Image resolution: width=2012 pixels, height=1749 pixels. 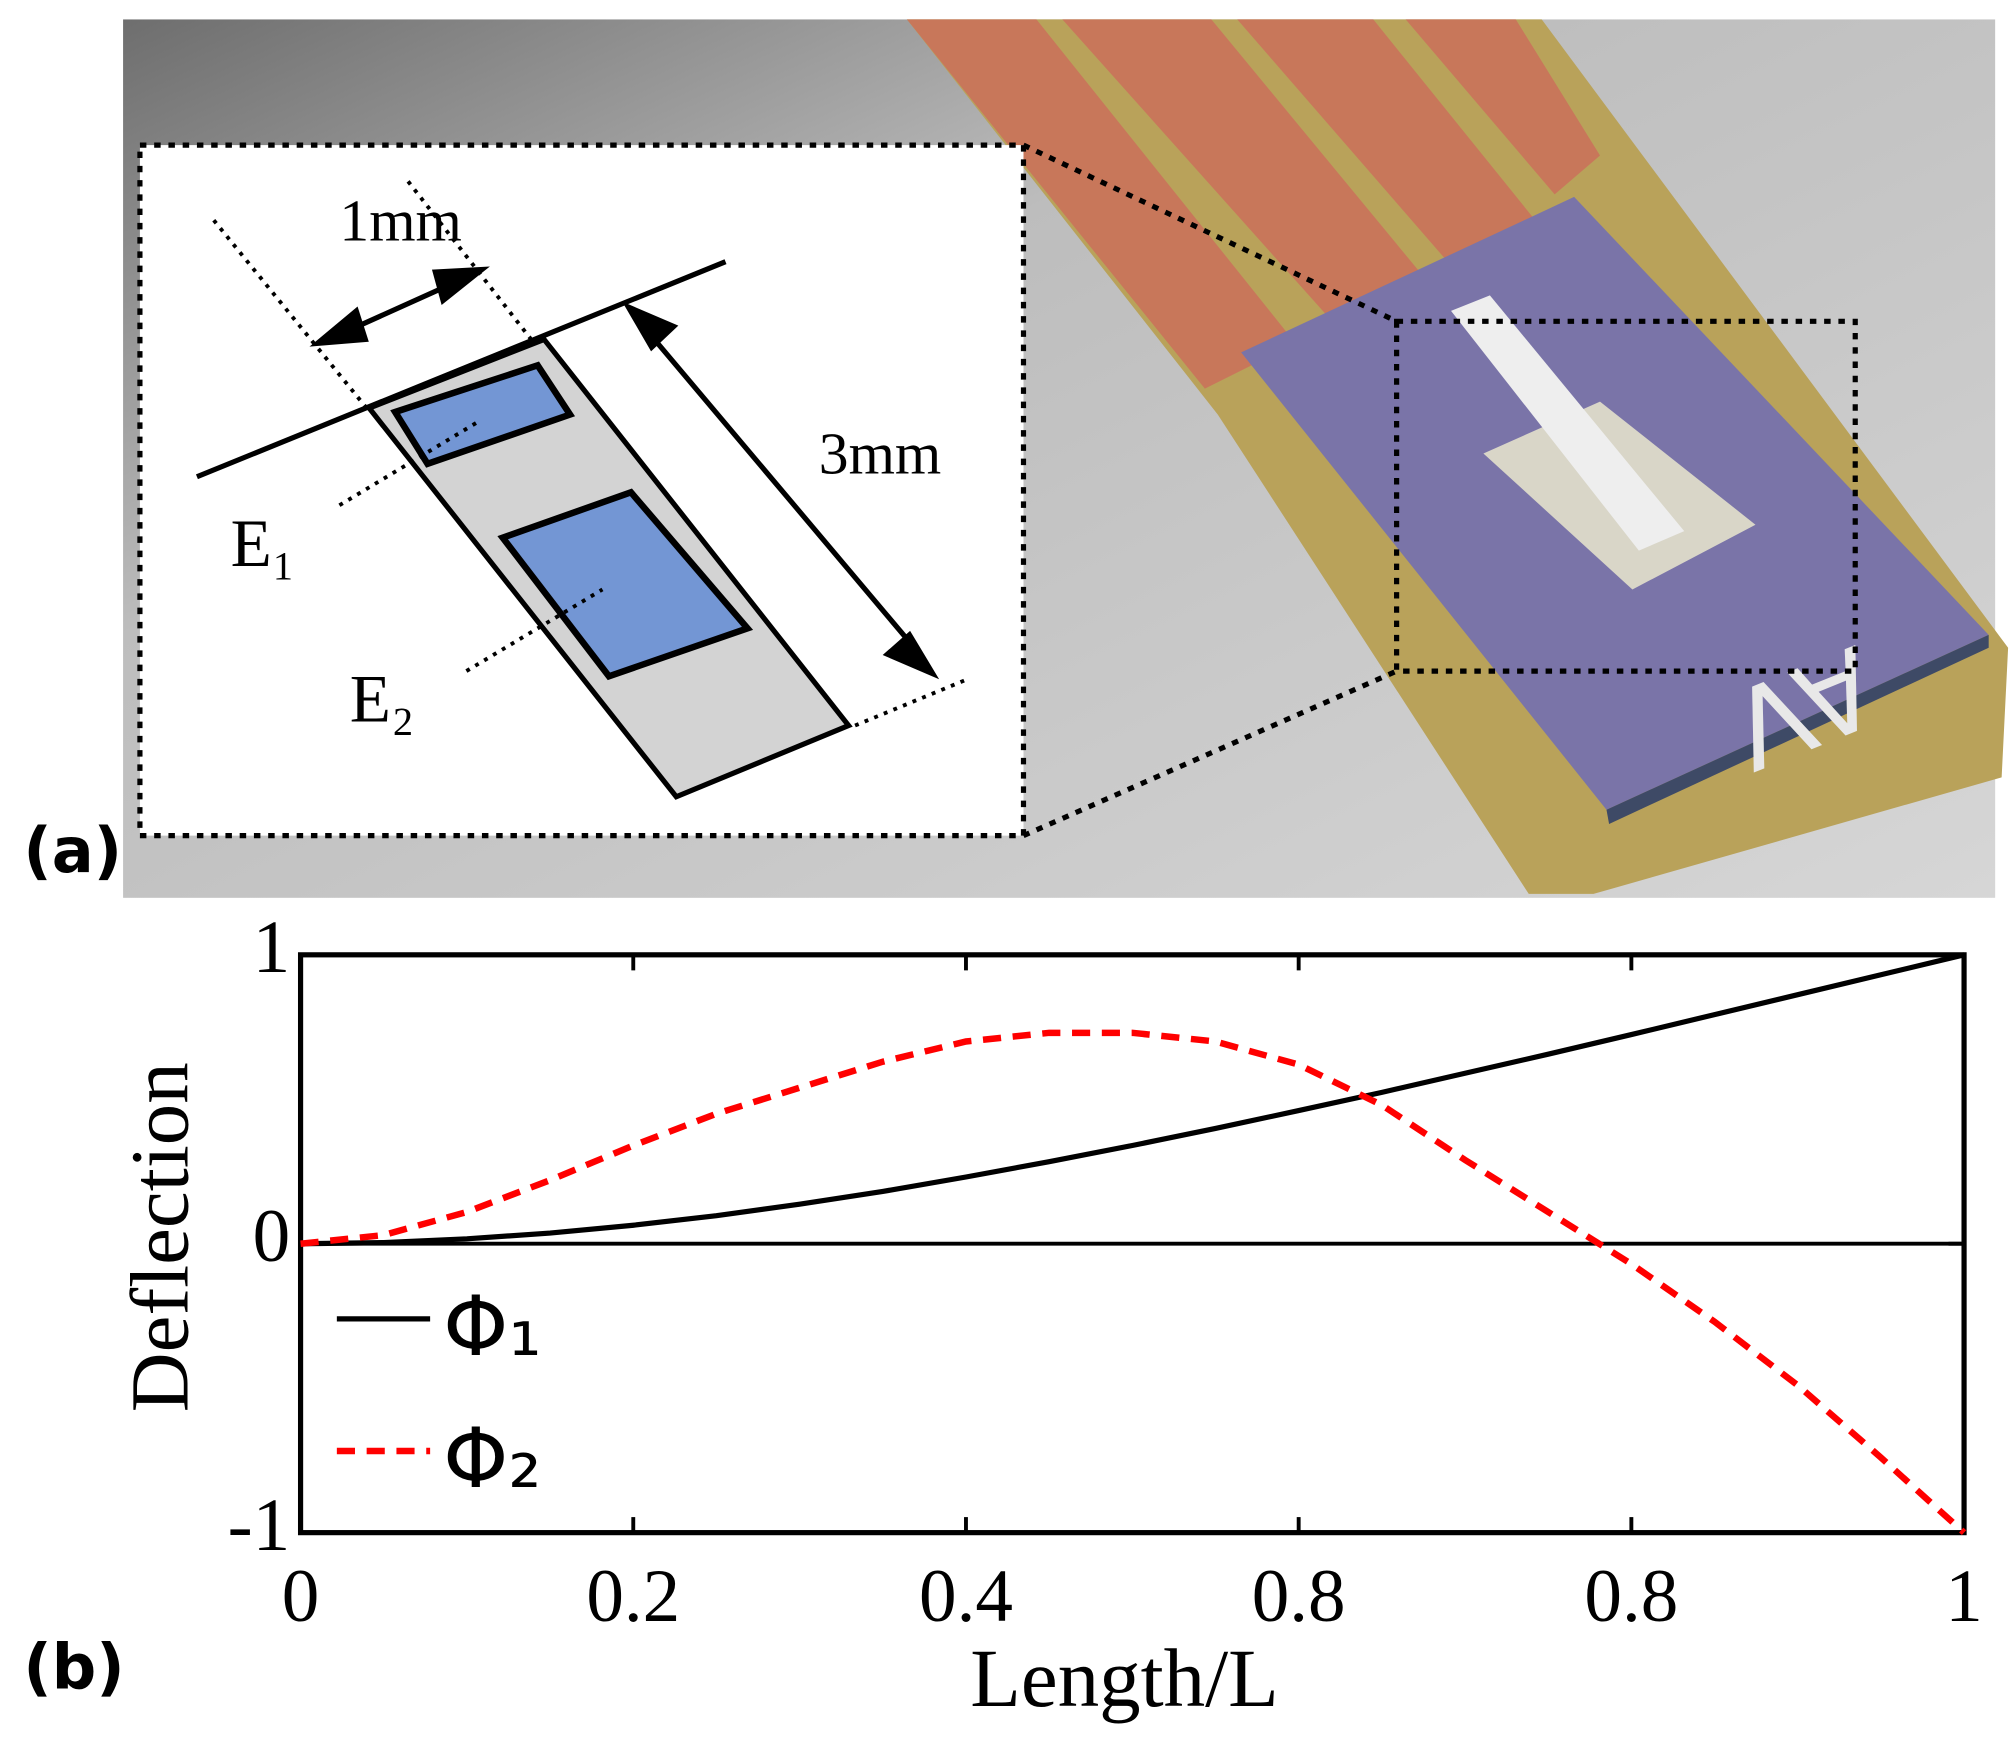 I want to click on clamp-line, so click(x=461, y=369).